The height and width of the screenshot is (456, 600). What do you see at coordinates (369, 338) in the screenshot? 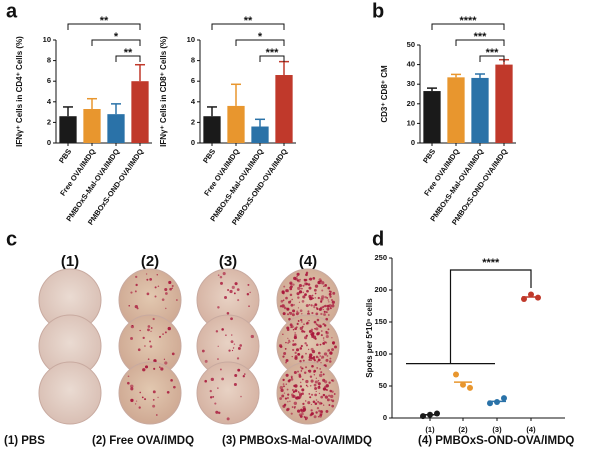
I see `y-axis-label: Spots per 5*10⁵ cells` at bounding box center [369, 338].